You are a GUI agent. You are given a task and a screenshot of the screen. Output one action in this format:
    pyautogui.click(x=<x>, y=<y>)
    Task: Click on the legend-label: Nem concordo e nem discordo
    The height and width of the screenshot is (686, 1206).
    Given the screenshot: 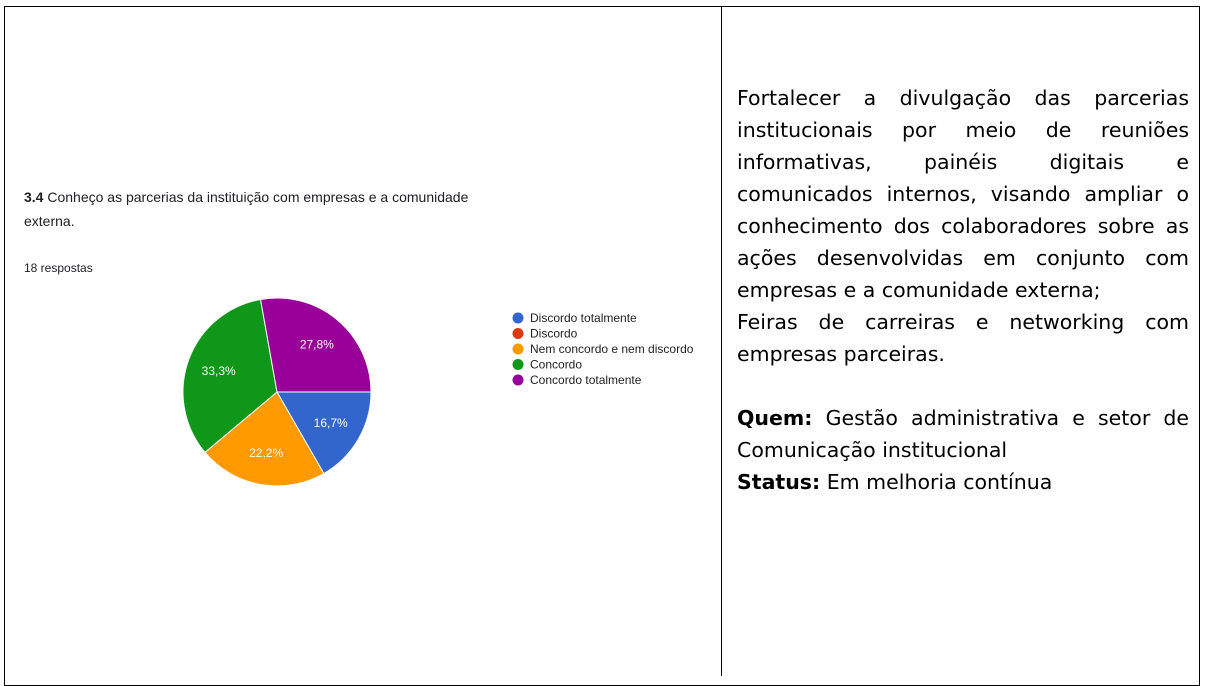 What is the action you would take?
    pyautogui.click(x=612, y=349)
    